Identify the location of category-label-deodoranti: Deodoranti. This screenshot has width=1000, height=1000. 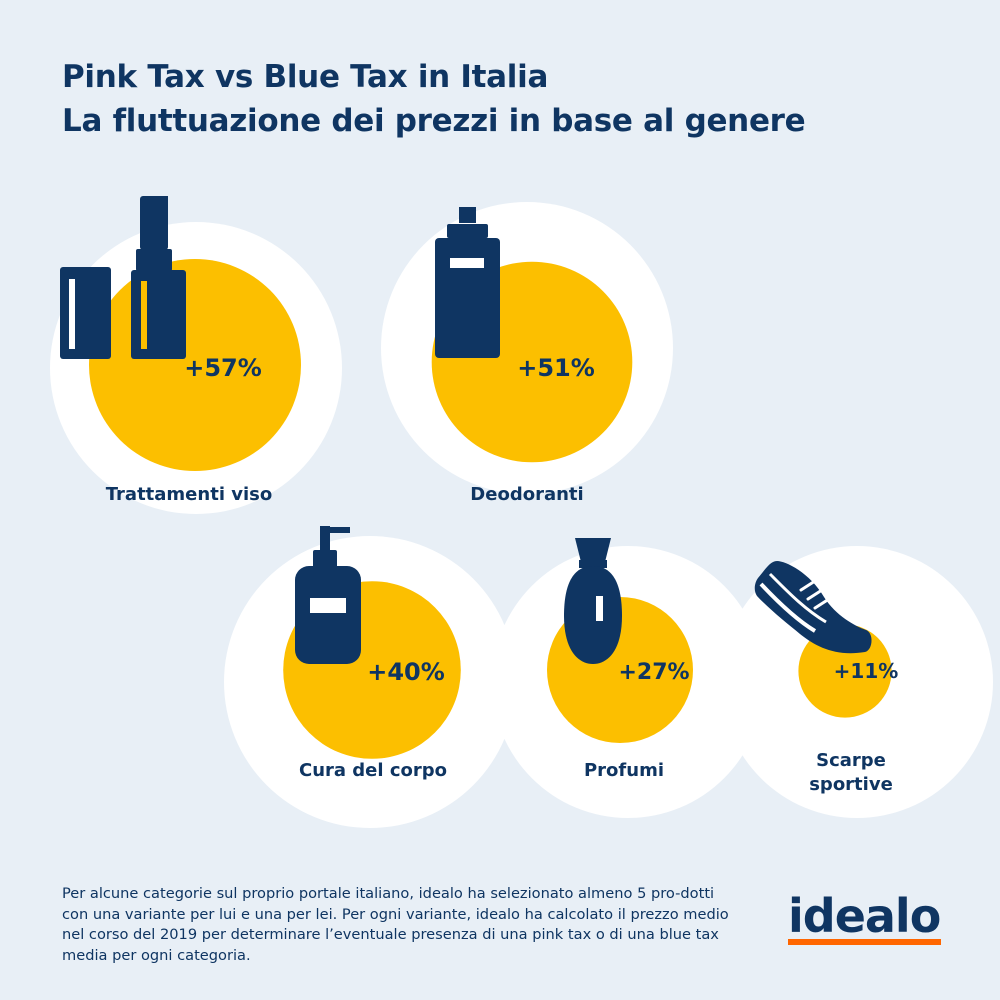
(526, 494).